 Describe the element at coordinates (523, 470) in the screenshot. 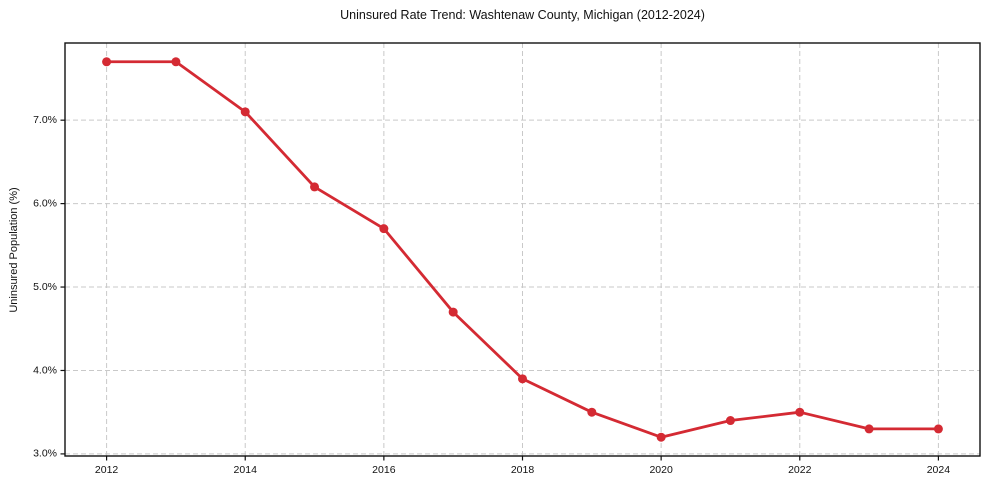

I see `x-tick-label: 2018` at that location.